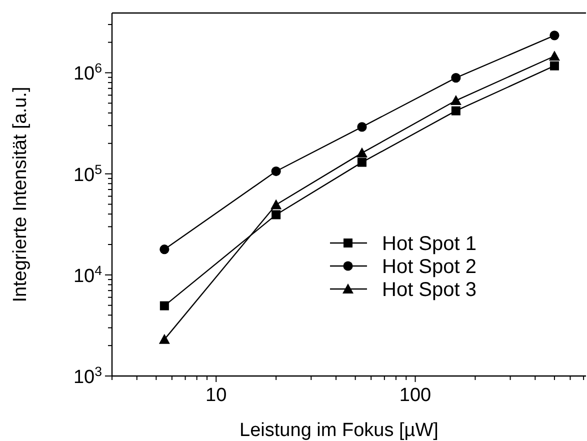 The width and height of the screenshot is (587, 441). Describe the element at coordinates (87, 376) in the screenshot. I see `y-tick-label: 10$^{3}$` at that location.